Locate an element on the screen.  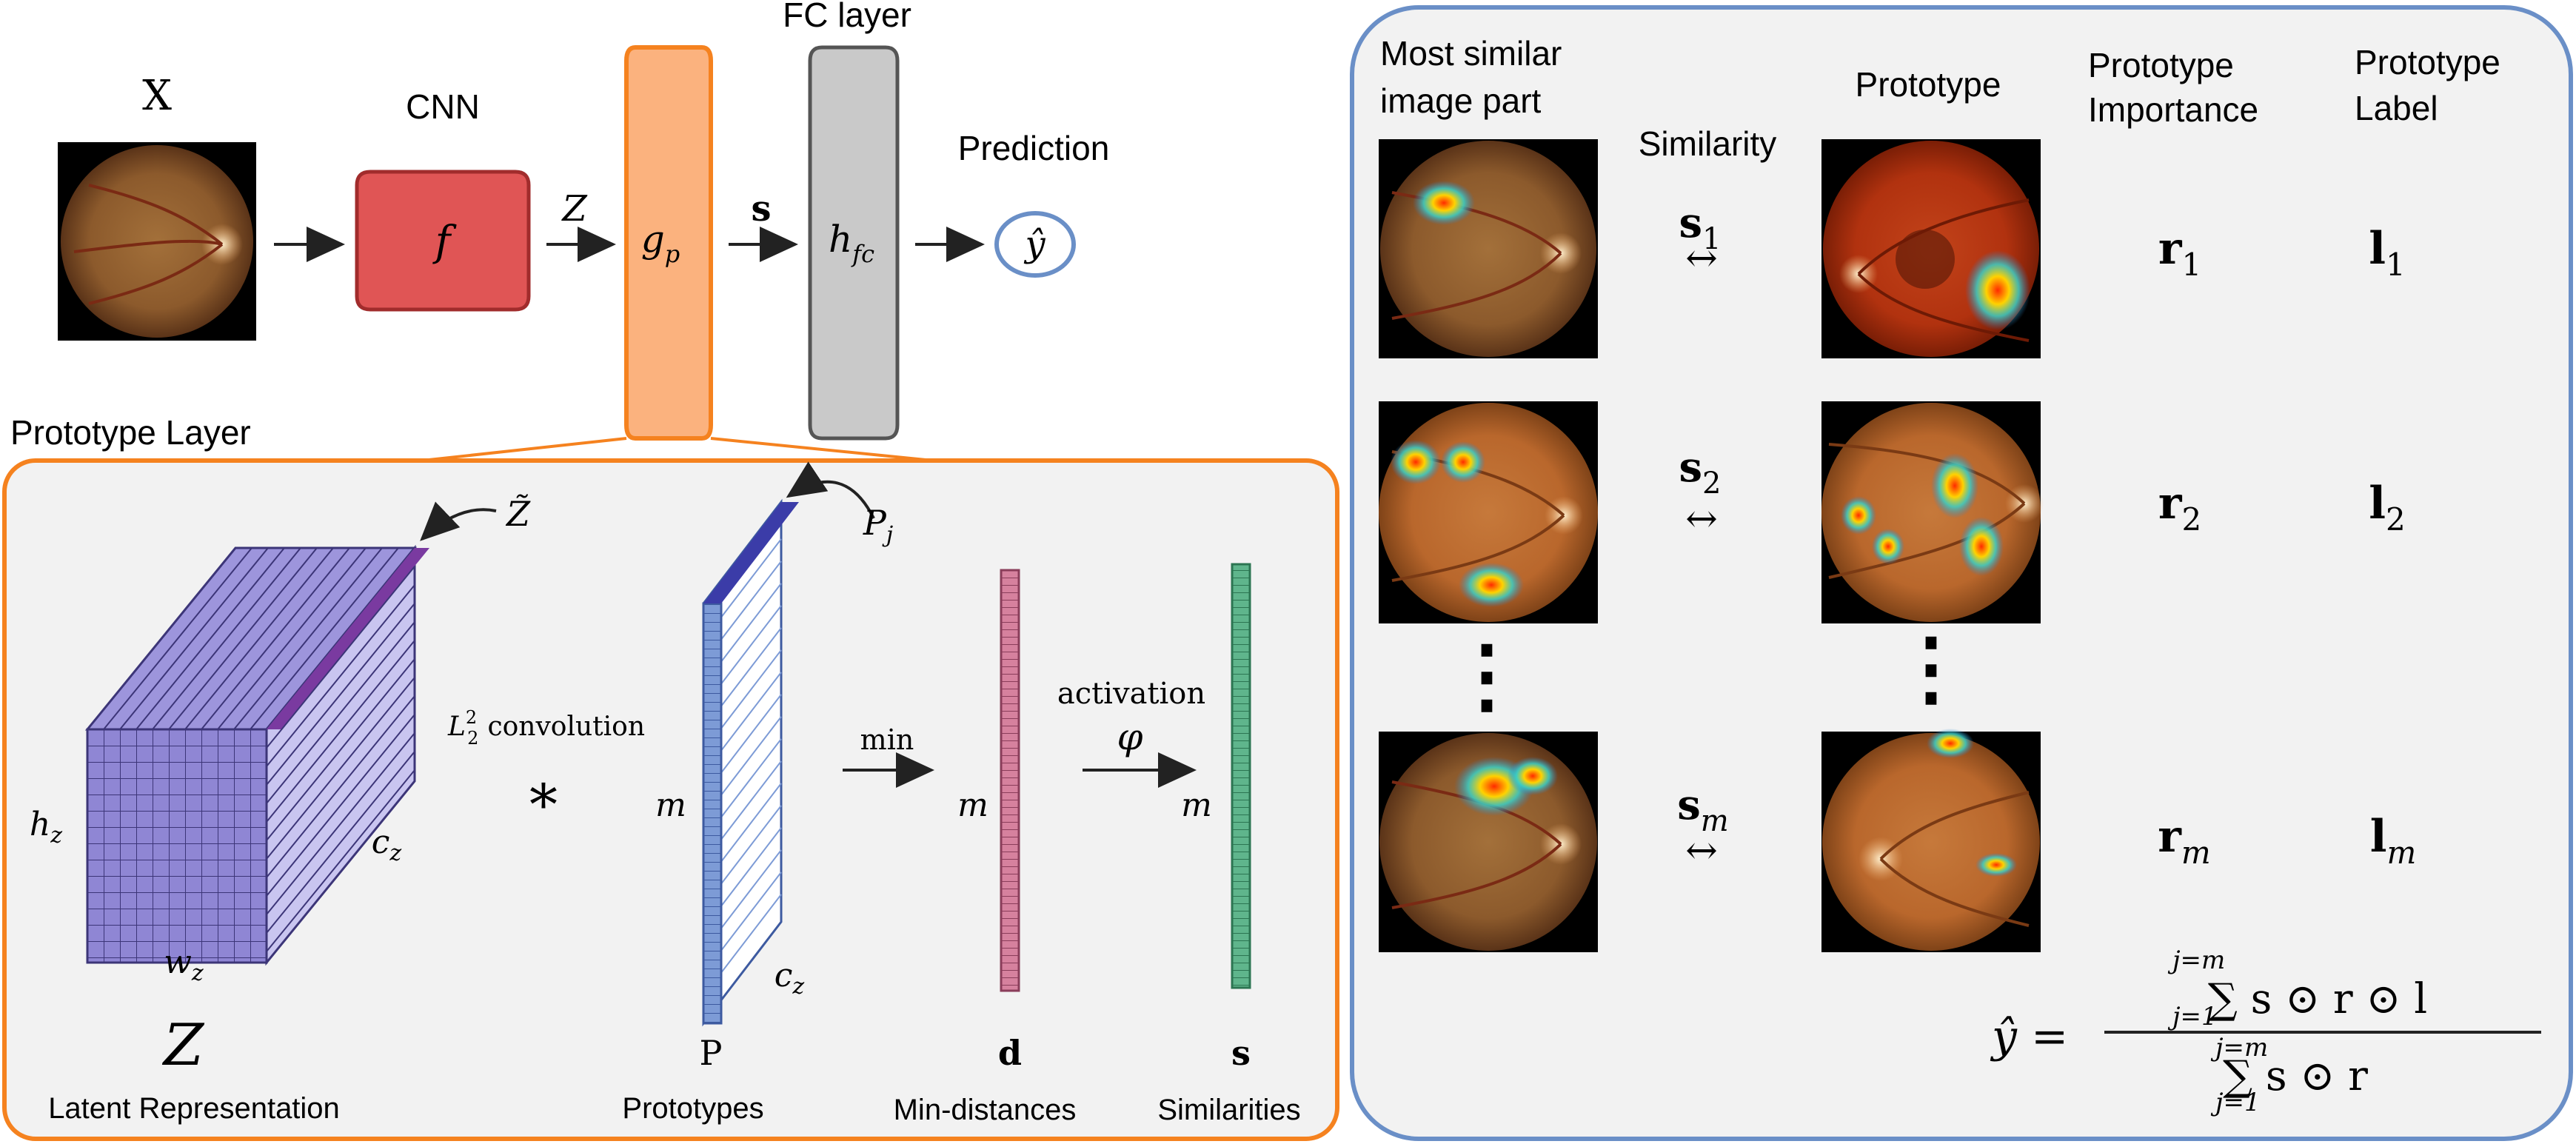
label-lm: lm is located at coordinates (2393, 841).